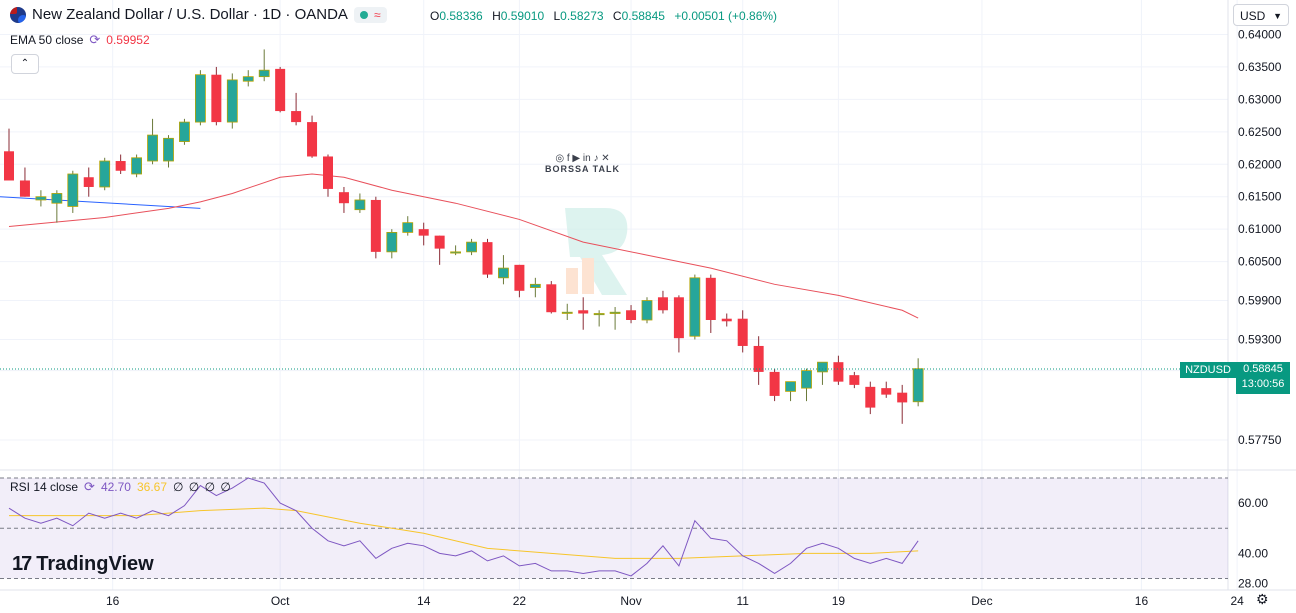 This screenshot has width=1296, height=613. What do you see at coordinates (1260, 132) in the screenshot?
I see `y-axis-tick-label: 0.62500` at bounding box center [1260, 132].